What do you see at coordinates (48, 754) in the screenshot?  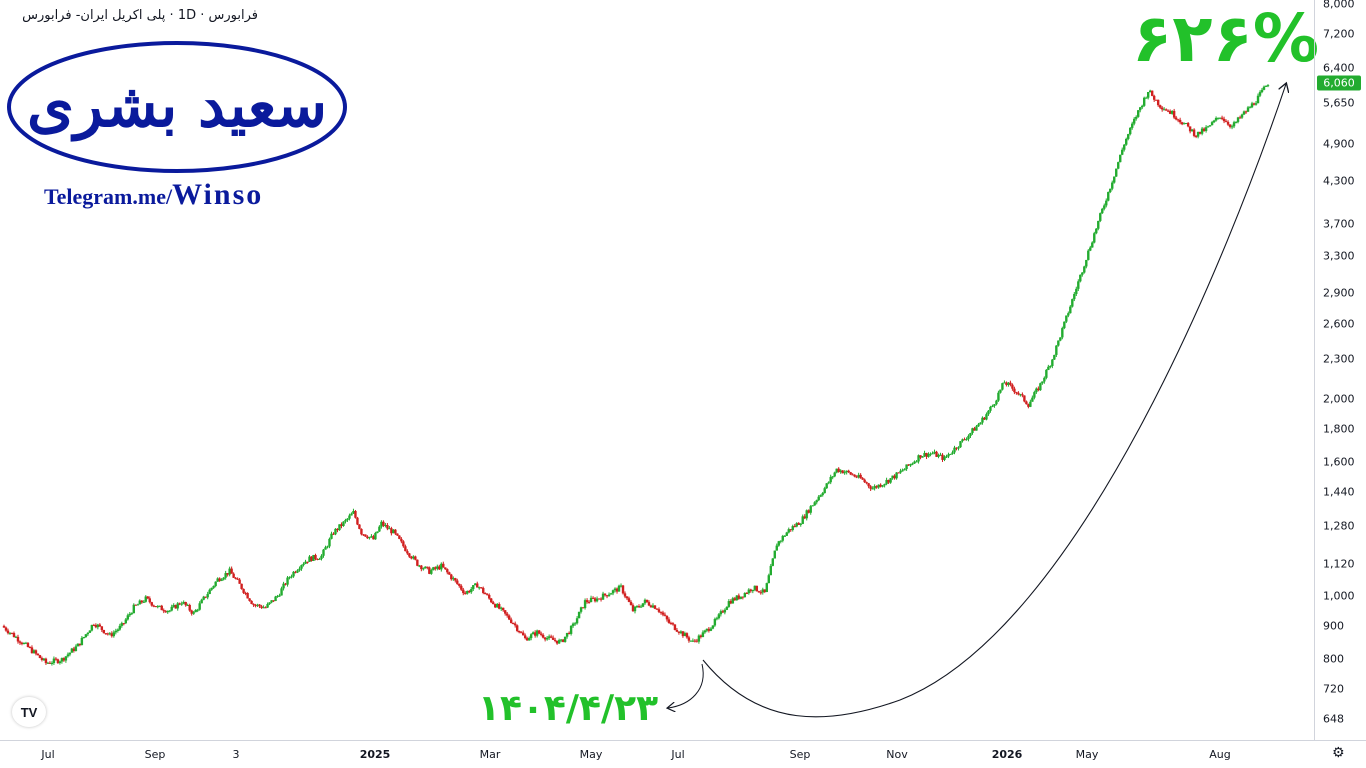 I see `time-tick-label: Jul` at bounding box center [48, 754].